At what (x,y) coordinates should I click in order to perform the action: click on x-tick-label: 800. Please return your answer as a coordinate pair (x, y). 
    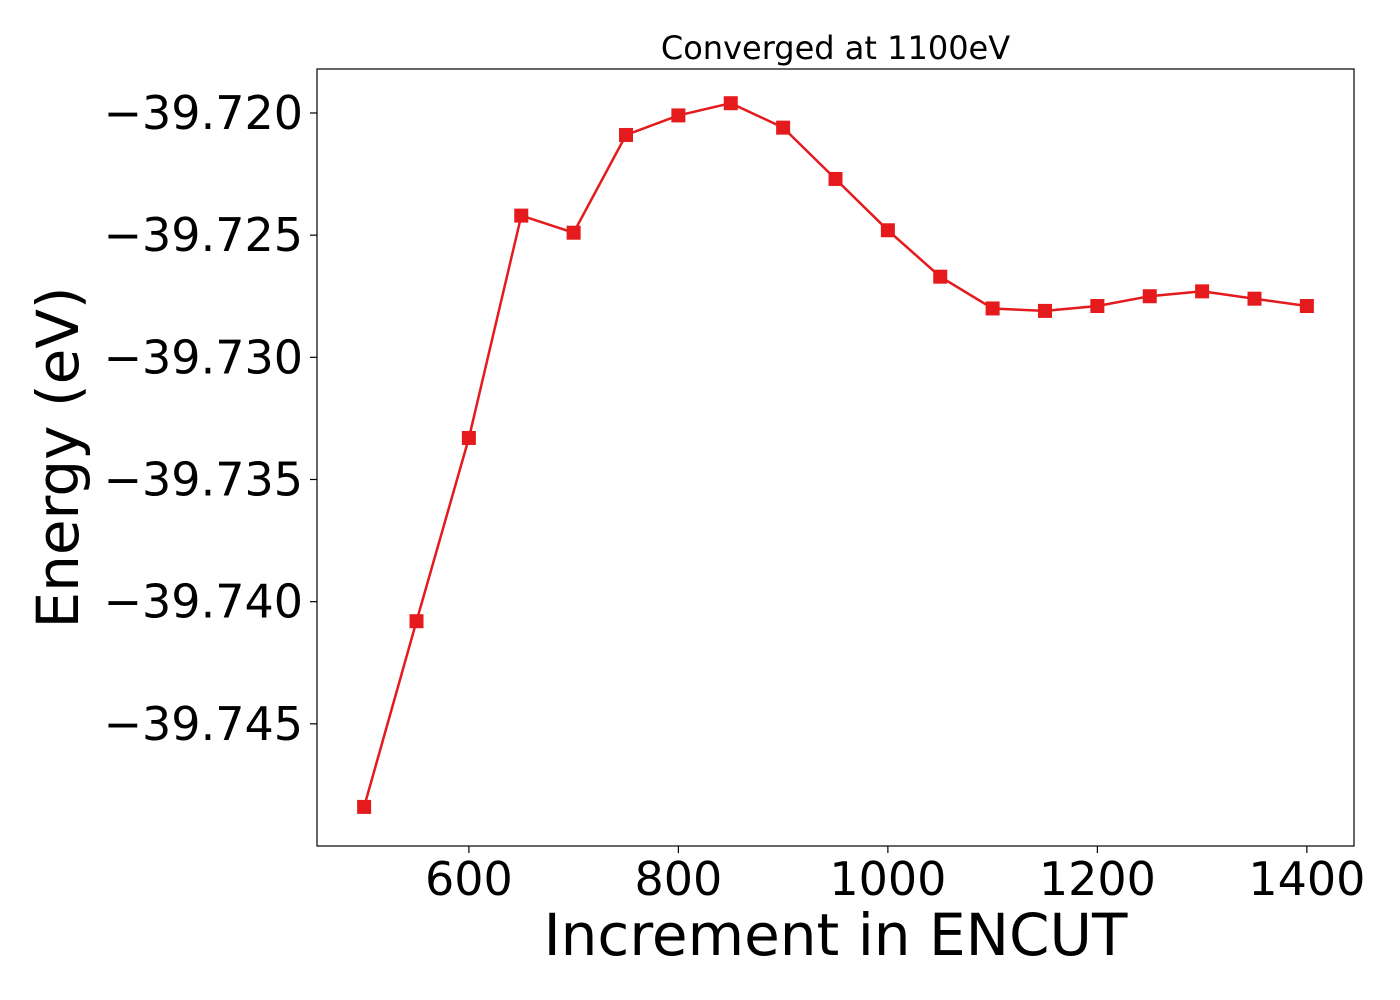
    Looking at the image, I should click on (678, 879).